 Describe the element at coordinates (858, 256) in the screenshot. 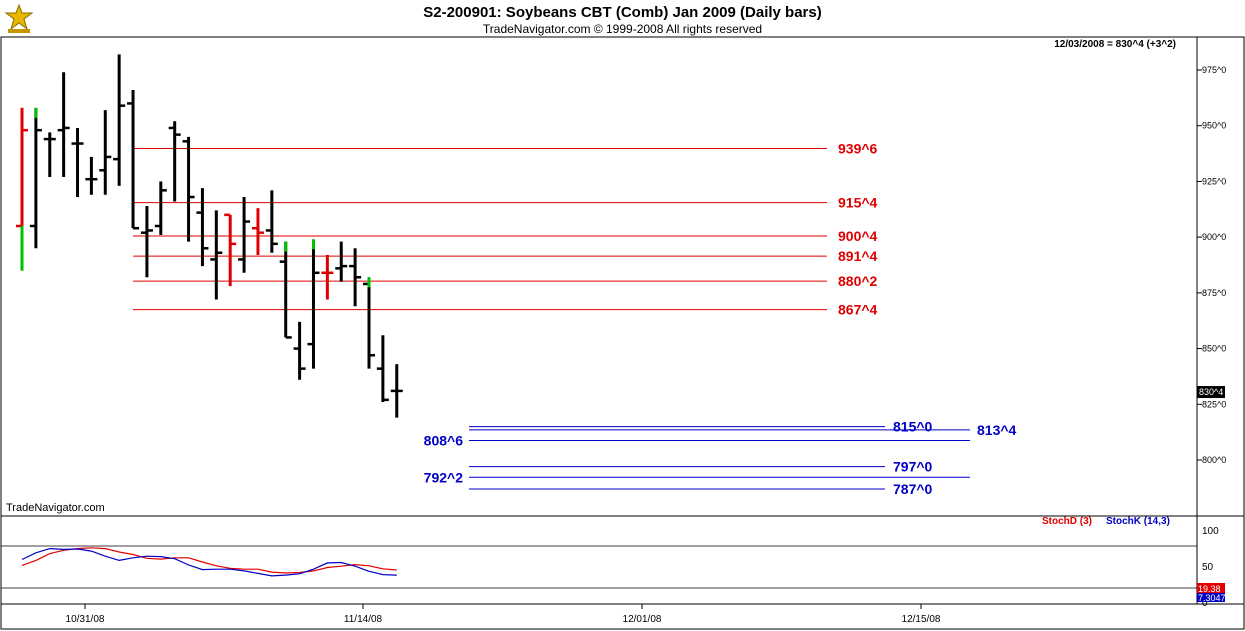

I see `resistance-label: 891^4` at that location.